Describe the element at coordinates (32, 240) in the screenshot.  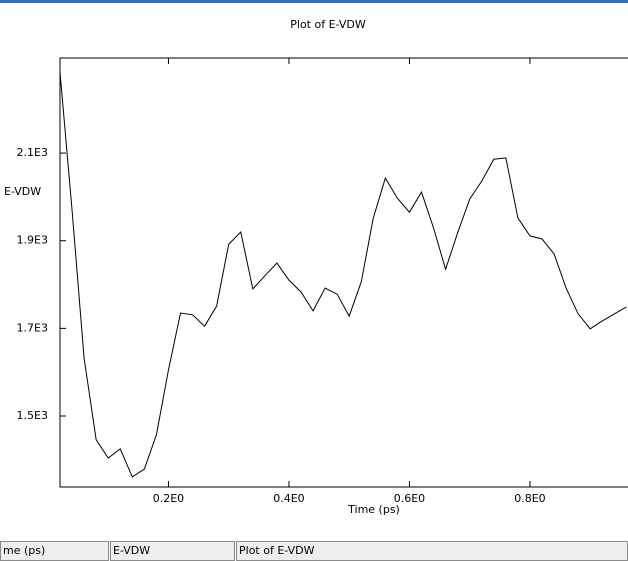
I see `y-tick-label: 1.9E3` at that location.